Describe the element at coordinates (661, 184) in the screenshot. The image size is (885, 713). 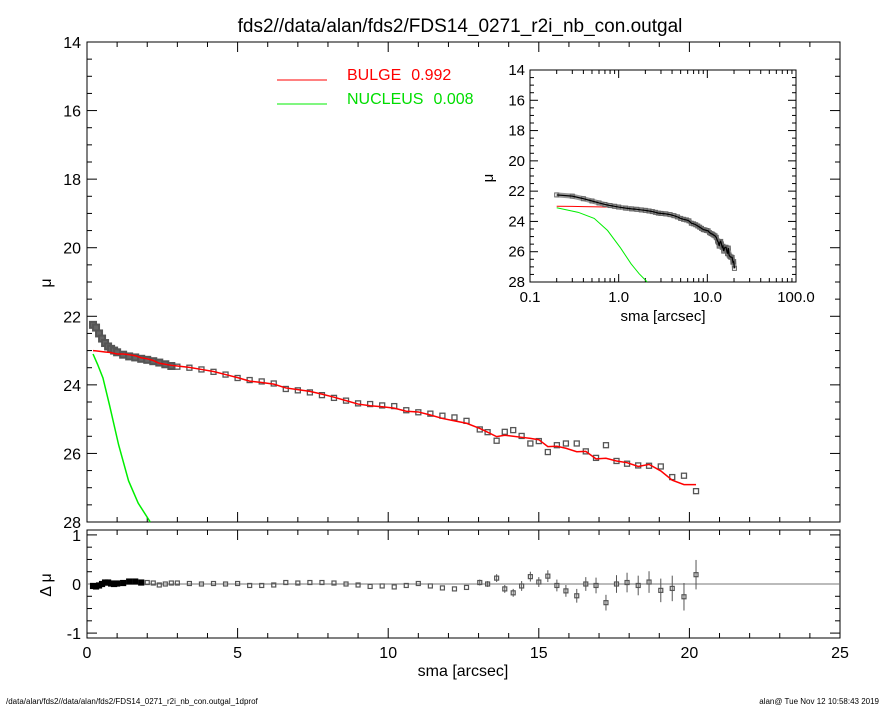
I see `inset-panel: 0.1 1.0 10.0 100.0 14 16 18 20 22 24 26 28` at that location.